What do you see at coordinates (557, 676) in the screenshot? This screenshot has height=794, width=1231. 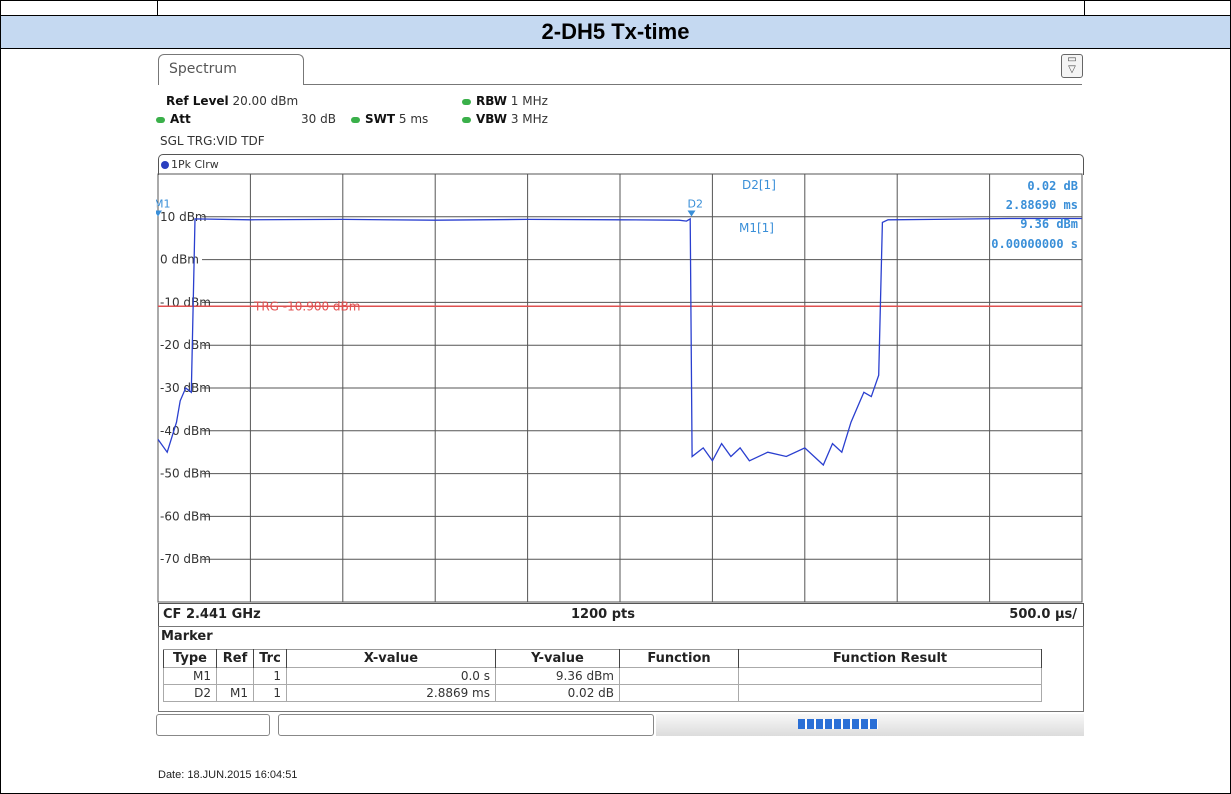 I see `cell-y-value: 9.36 dBm` at bounding box center [557, 676].